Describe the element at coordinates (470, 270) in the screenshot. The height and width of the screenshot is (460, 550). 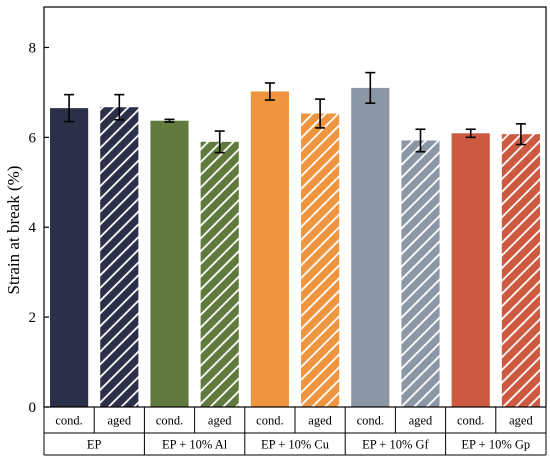
I see `bar-ep-10-gp-cond` at that location.